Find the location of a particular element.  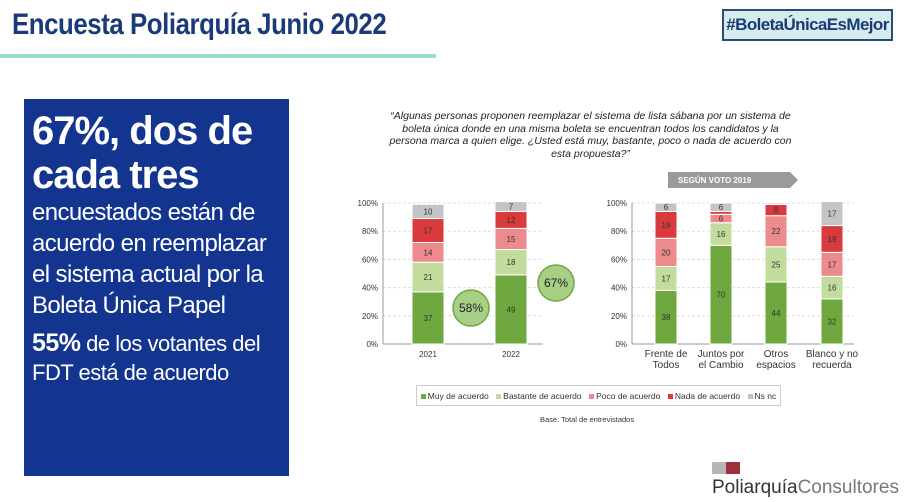

poliarquia-logo: PoliarquíaConsultores is located at coordinates (807, 482).